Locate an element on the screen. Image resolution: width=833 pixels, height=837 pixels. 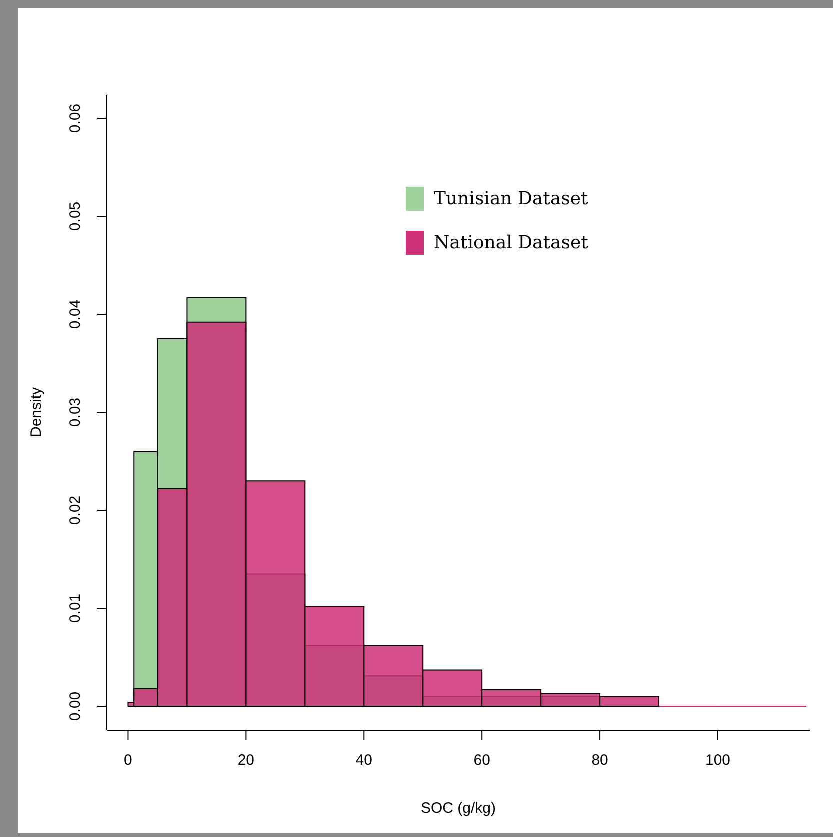
y-tick-label: 0.05 is located at coordinates (75, 217).